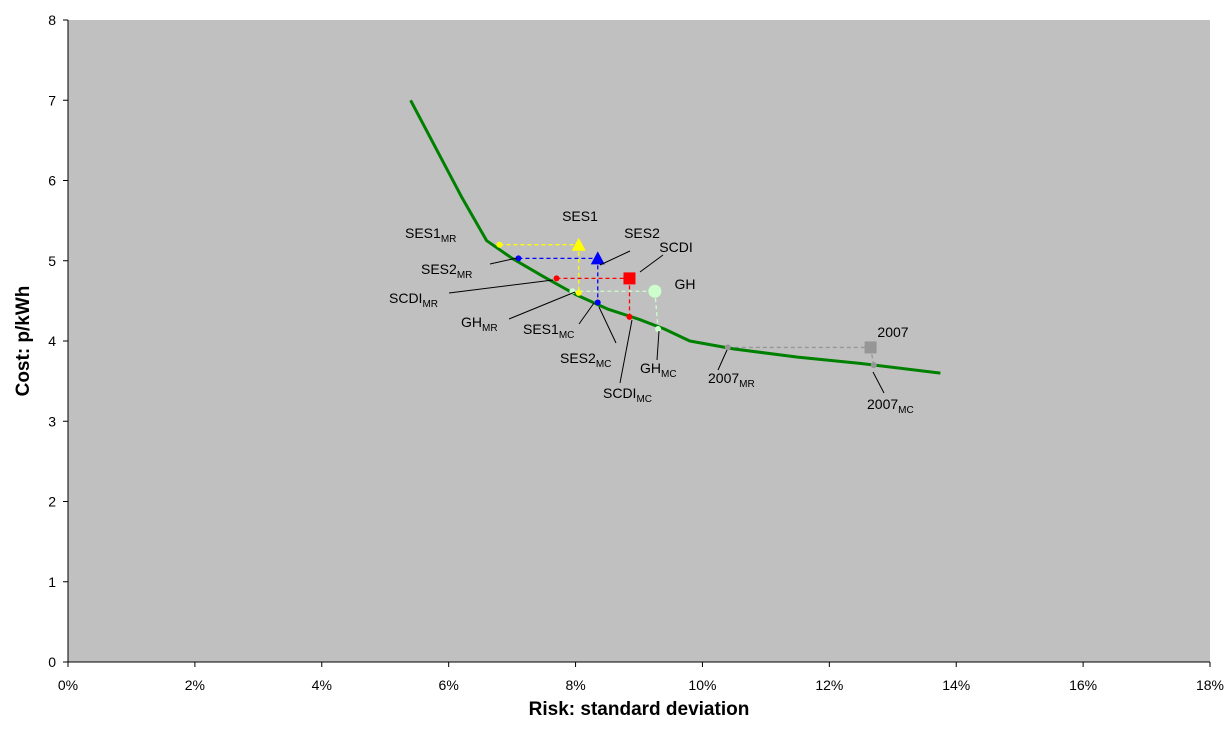  I want to click on label-gh-mc: GHMC, so click(658, 370).